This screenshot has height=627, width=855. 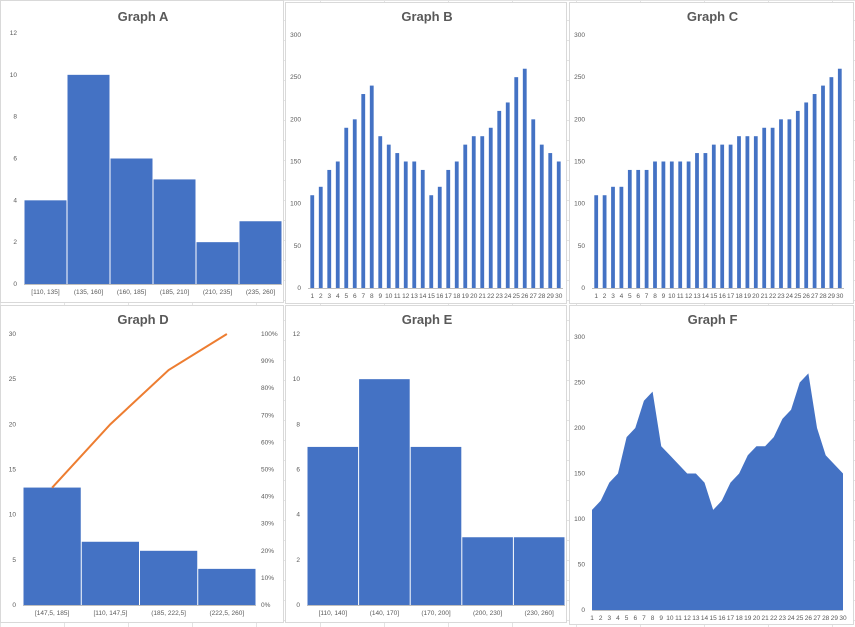 I want to click on cumulative-line, so click(x=139, y=411).